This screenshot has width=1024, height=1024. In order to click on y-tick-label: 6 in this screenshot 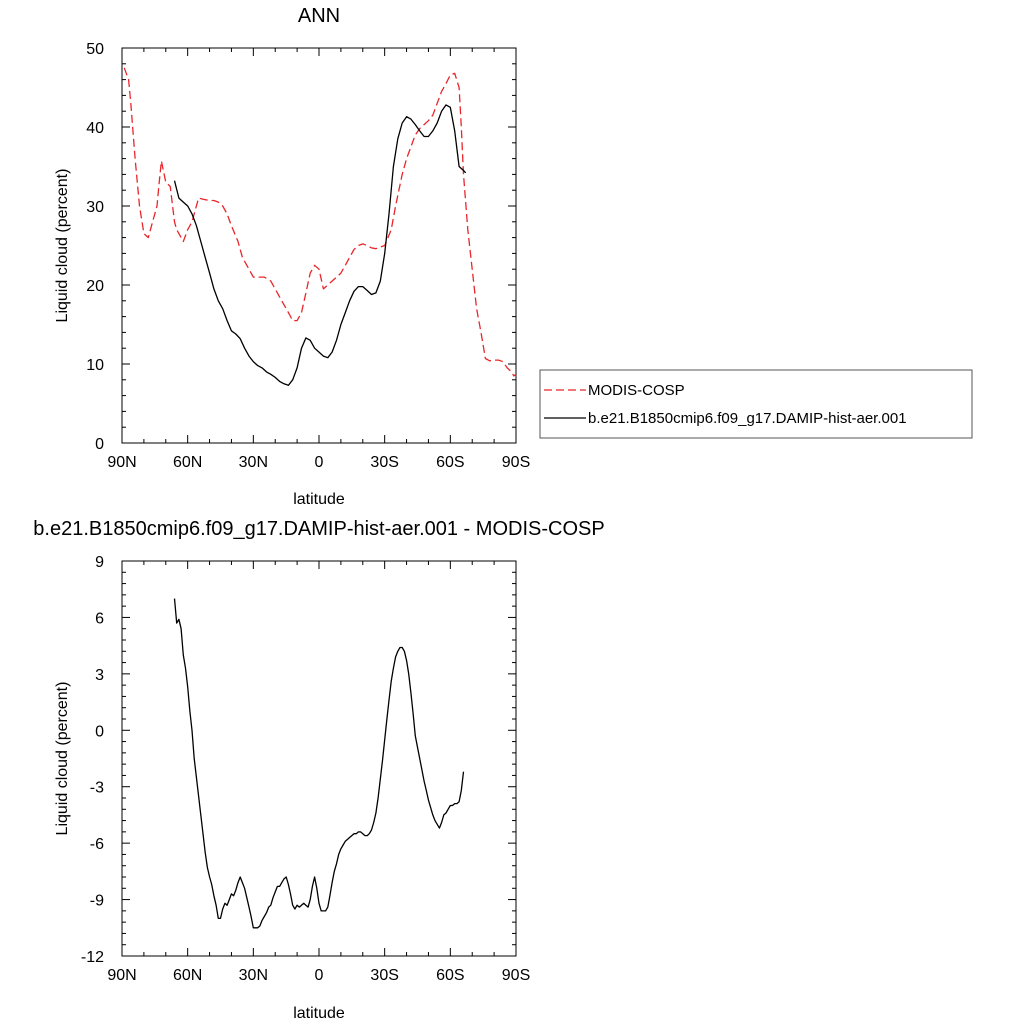, I will do `click(99, 618)`.